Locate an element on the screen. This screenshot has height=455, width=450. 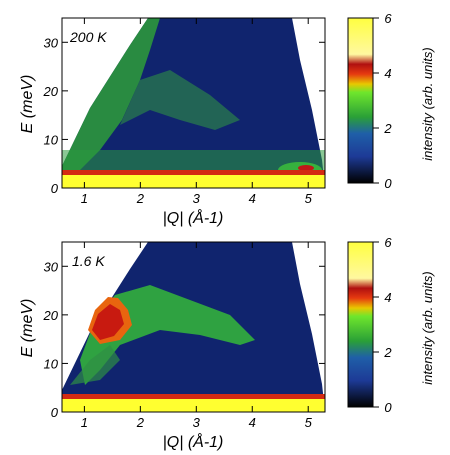
colorbar-label-2: intensity (arb. units) is located at coordinates (427, 327).